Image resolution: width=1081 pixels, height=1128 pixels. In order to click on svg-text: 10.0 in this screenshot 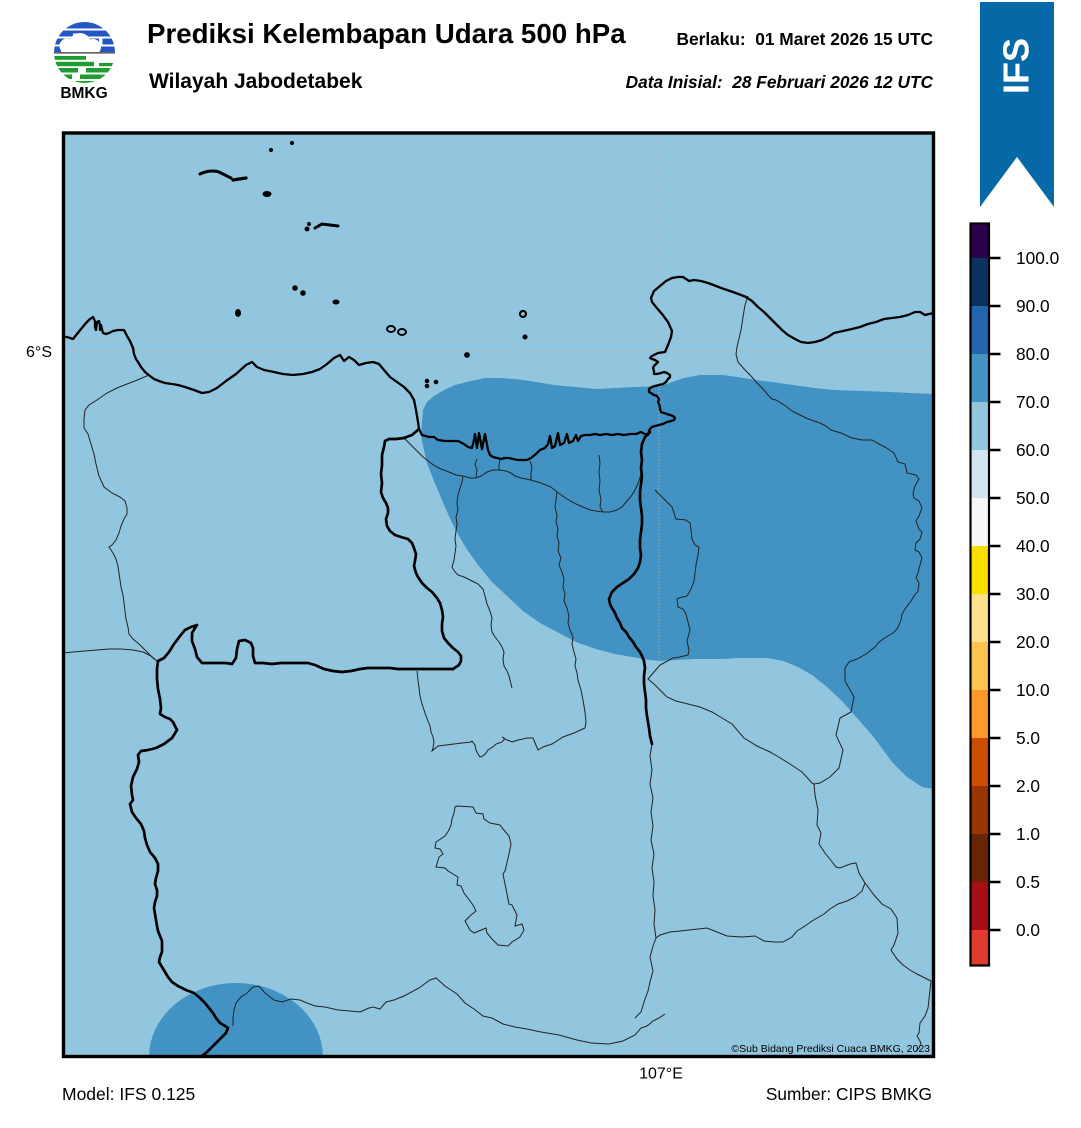, I will do `click(1033, 690)`.